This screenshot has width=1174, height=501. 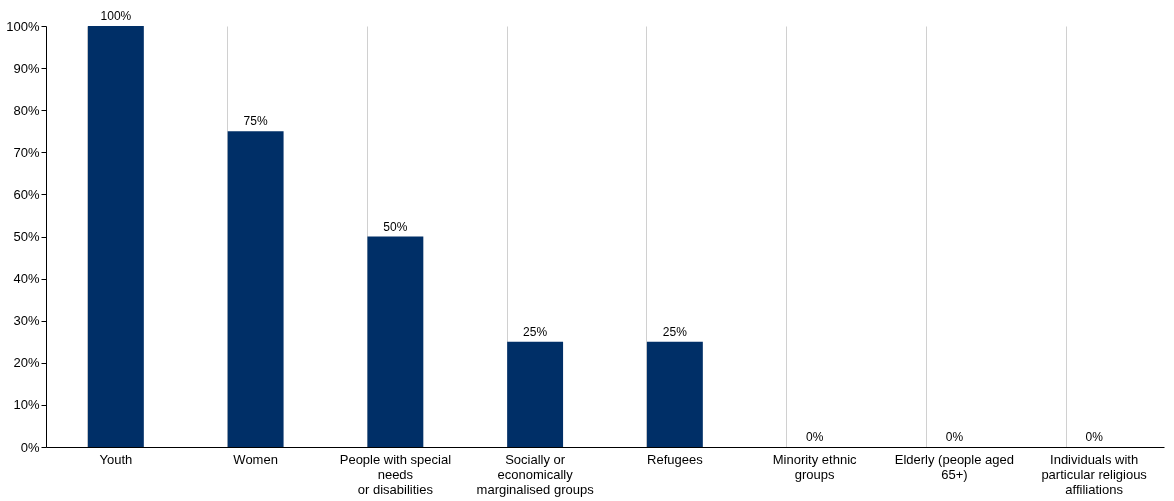 I want to click on x-tick-label: Youth, so click(x=116, y=459).